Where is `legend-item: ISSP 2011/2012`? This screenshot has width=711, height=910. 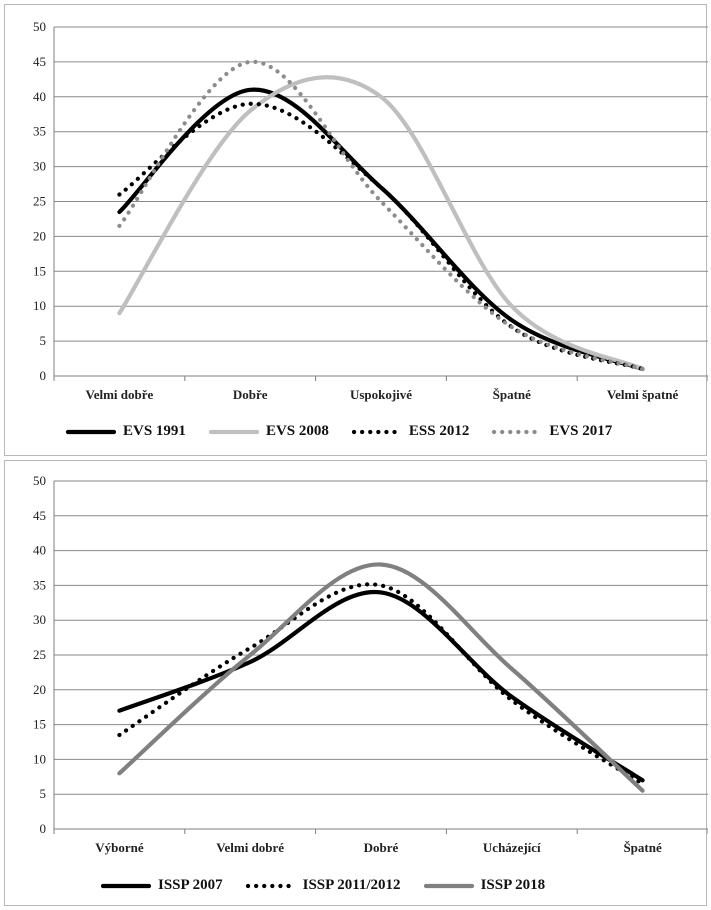
legend-item: ISSP 2011/2012 is located at coordinates (323, 885).